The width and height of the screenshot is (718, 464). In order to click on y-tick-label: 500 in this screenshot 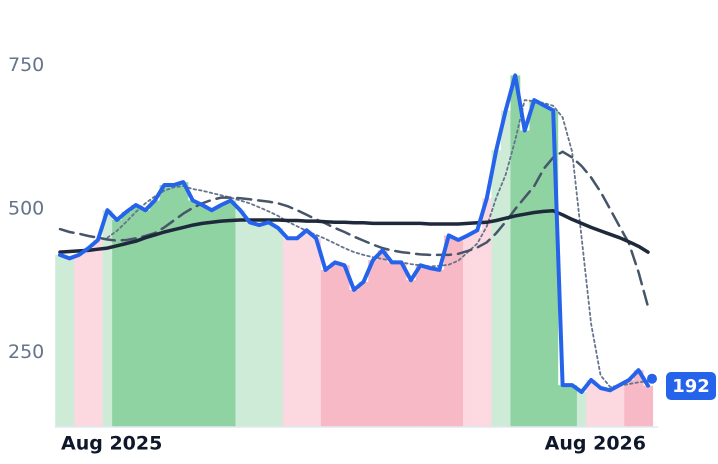, I will do `click(26, 209)`.